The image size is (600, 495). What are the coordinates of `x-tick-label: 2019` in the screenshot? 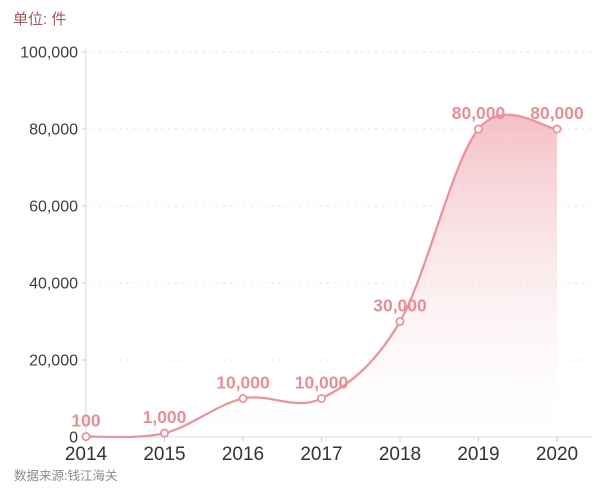 It's located at (478, 454).